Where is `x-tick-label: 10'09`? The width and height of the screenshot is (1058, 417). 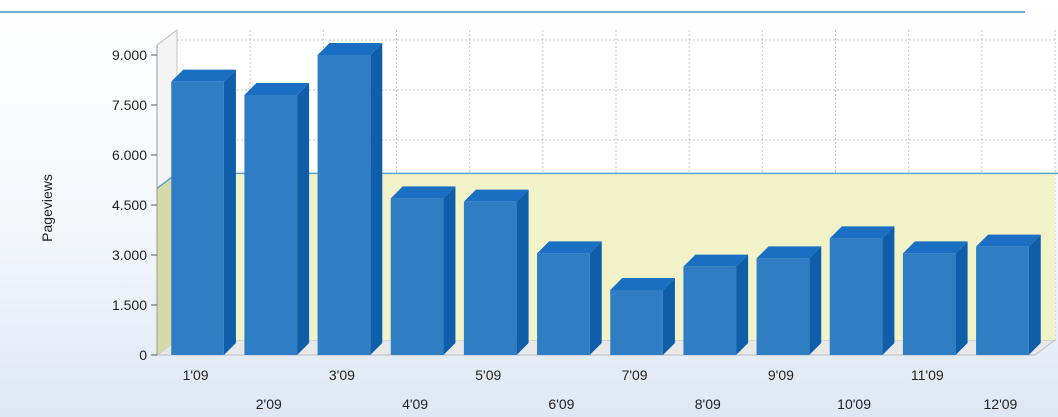
x-tick-label: 10'09 is located at coordinates (854, 404).